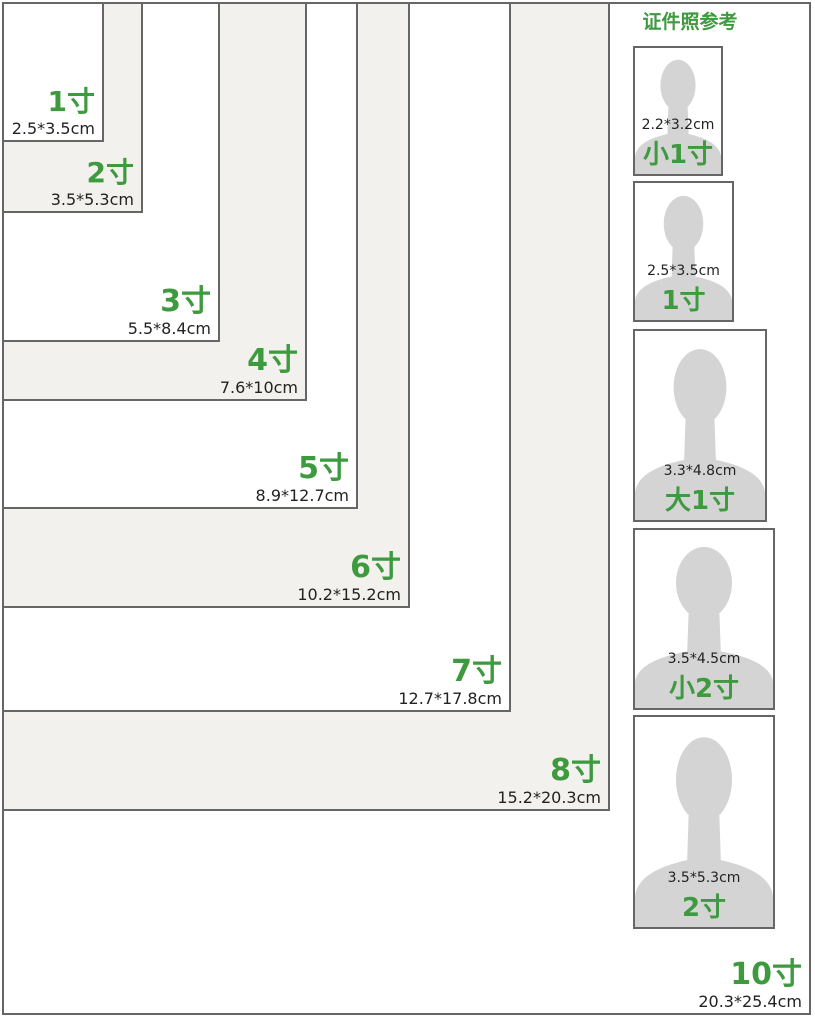 The width and height of the screenshot is (815, 1018). I want to click on print-size-label: 7寸, so click(476, 671).